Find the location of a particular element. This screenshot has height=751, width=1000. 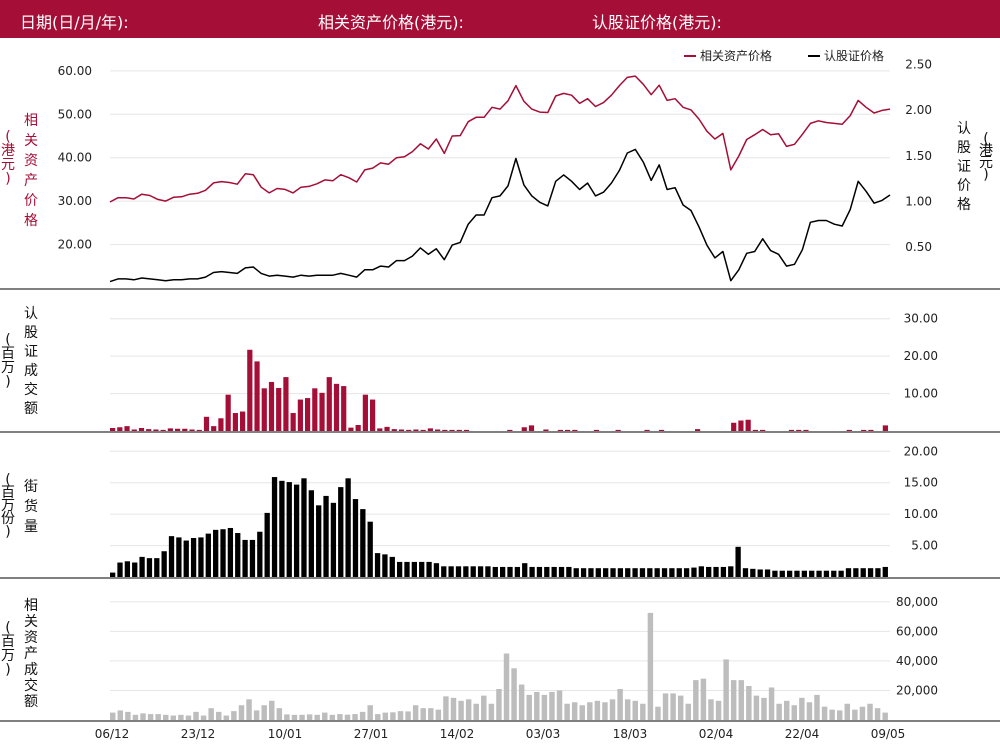

asset_turnover-ylabel-char: 资 is located at coordinates (31, 638).